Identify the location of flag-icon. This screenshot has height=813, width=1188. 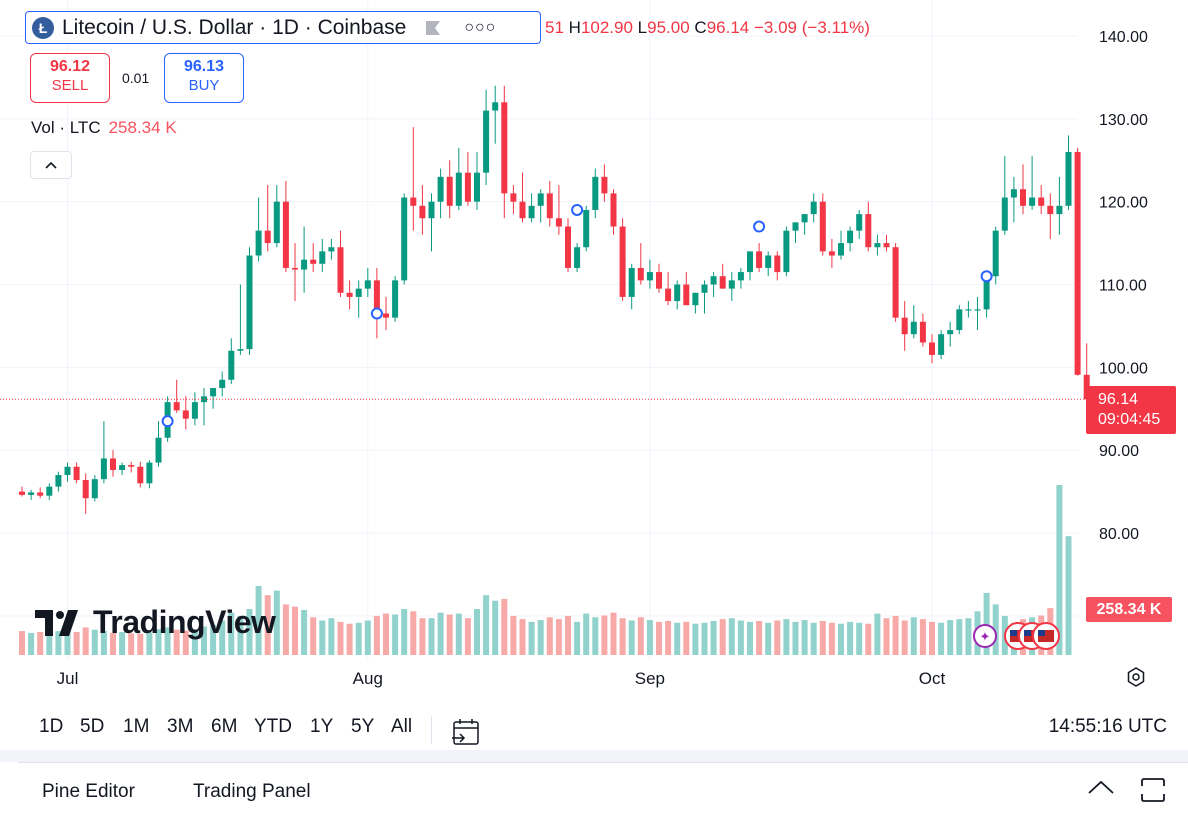
(433, 28).